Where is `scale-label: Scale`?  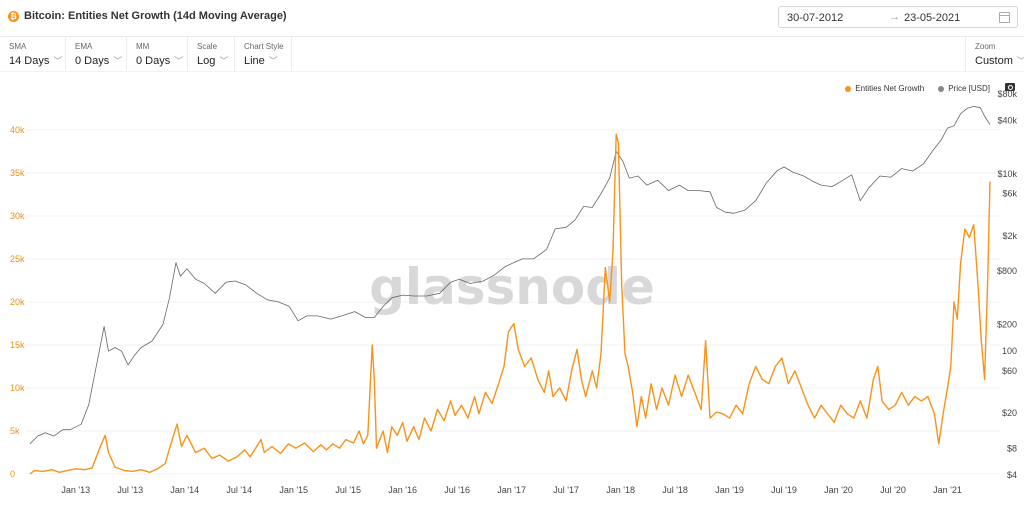 scale-label: Scale is located at coordinates (207, 46).